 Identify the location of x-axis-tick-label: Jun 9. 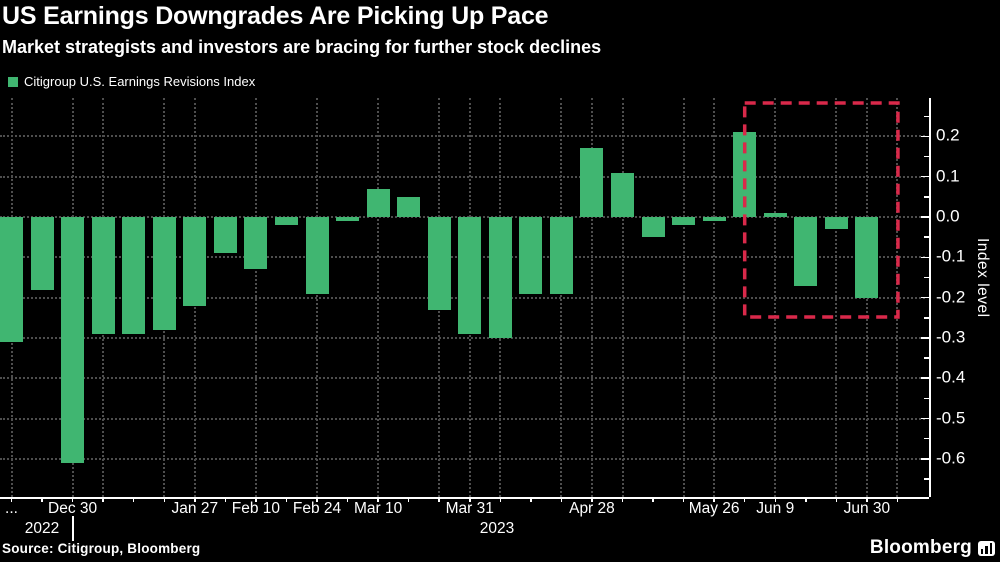
(775, 508).